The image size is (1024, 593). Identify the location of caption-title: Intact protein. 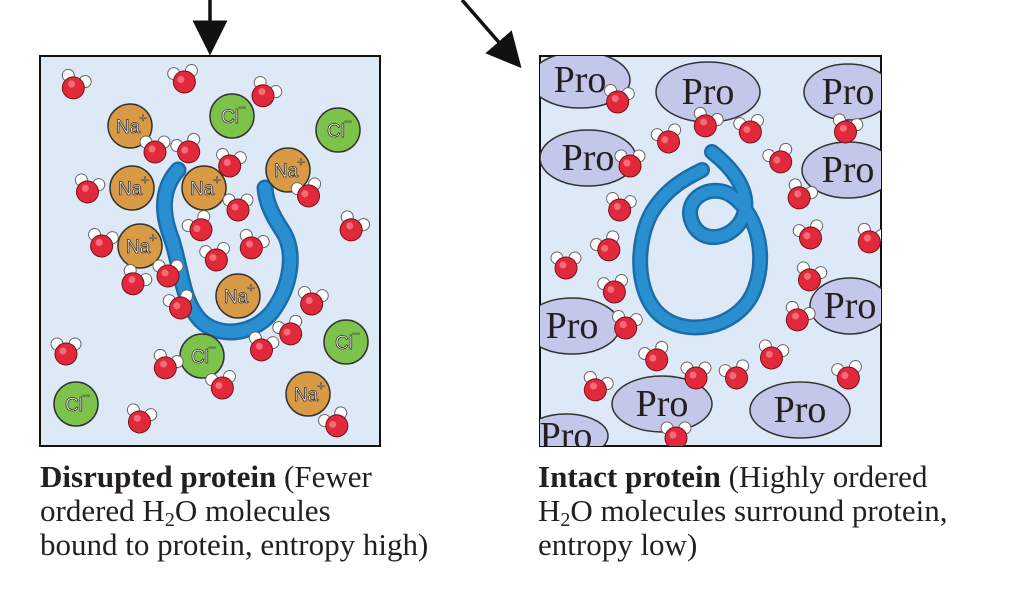
(629, 476).